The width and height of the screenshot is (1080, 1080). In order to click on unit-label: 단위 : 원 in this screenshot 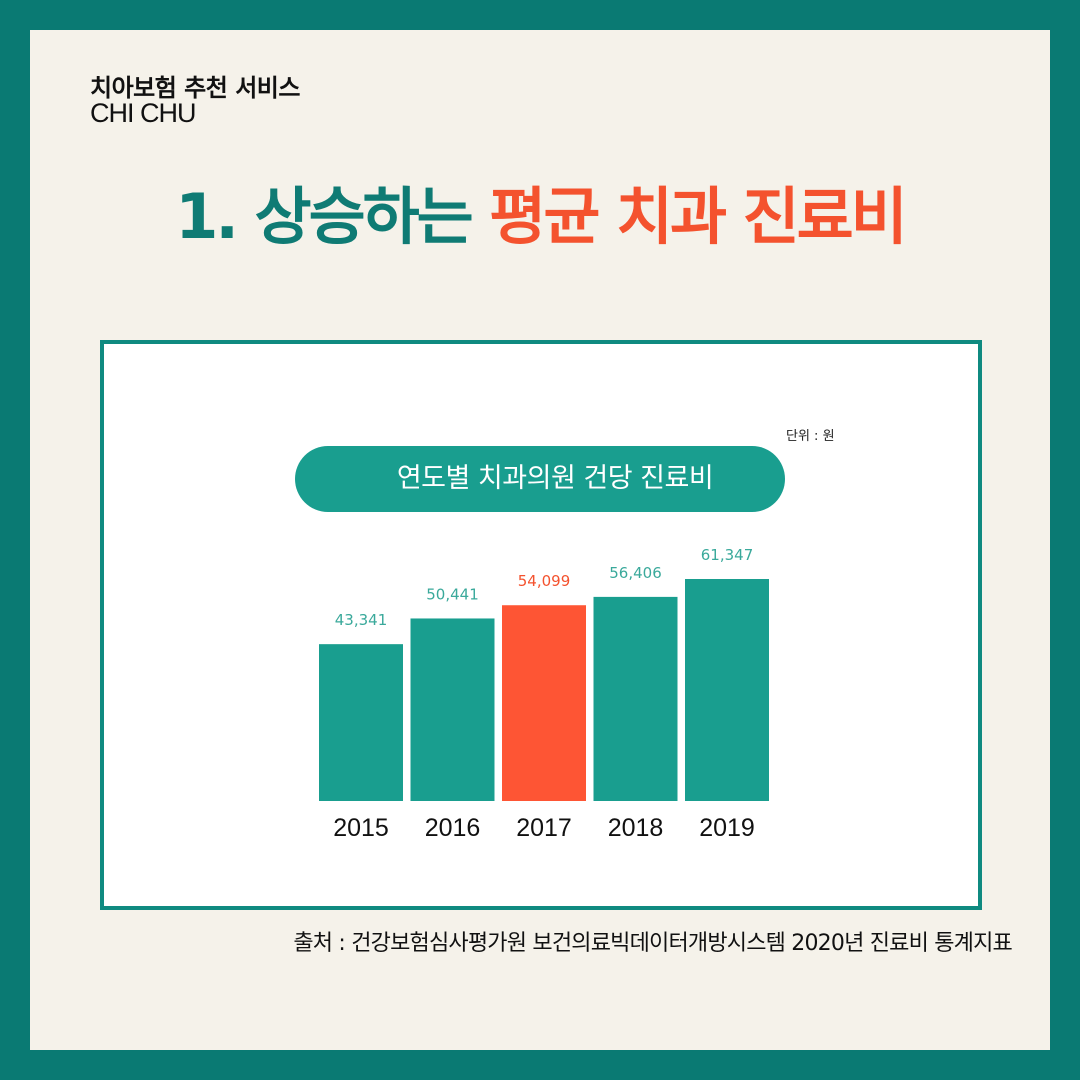, I will do `click(810, 436)`.